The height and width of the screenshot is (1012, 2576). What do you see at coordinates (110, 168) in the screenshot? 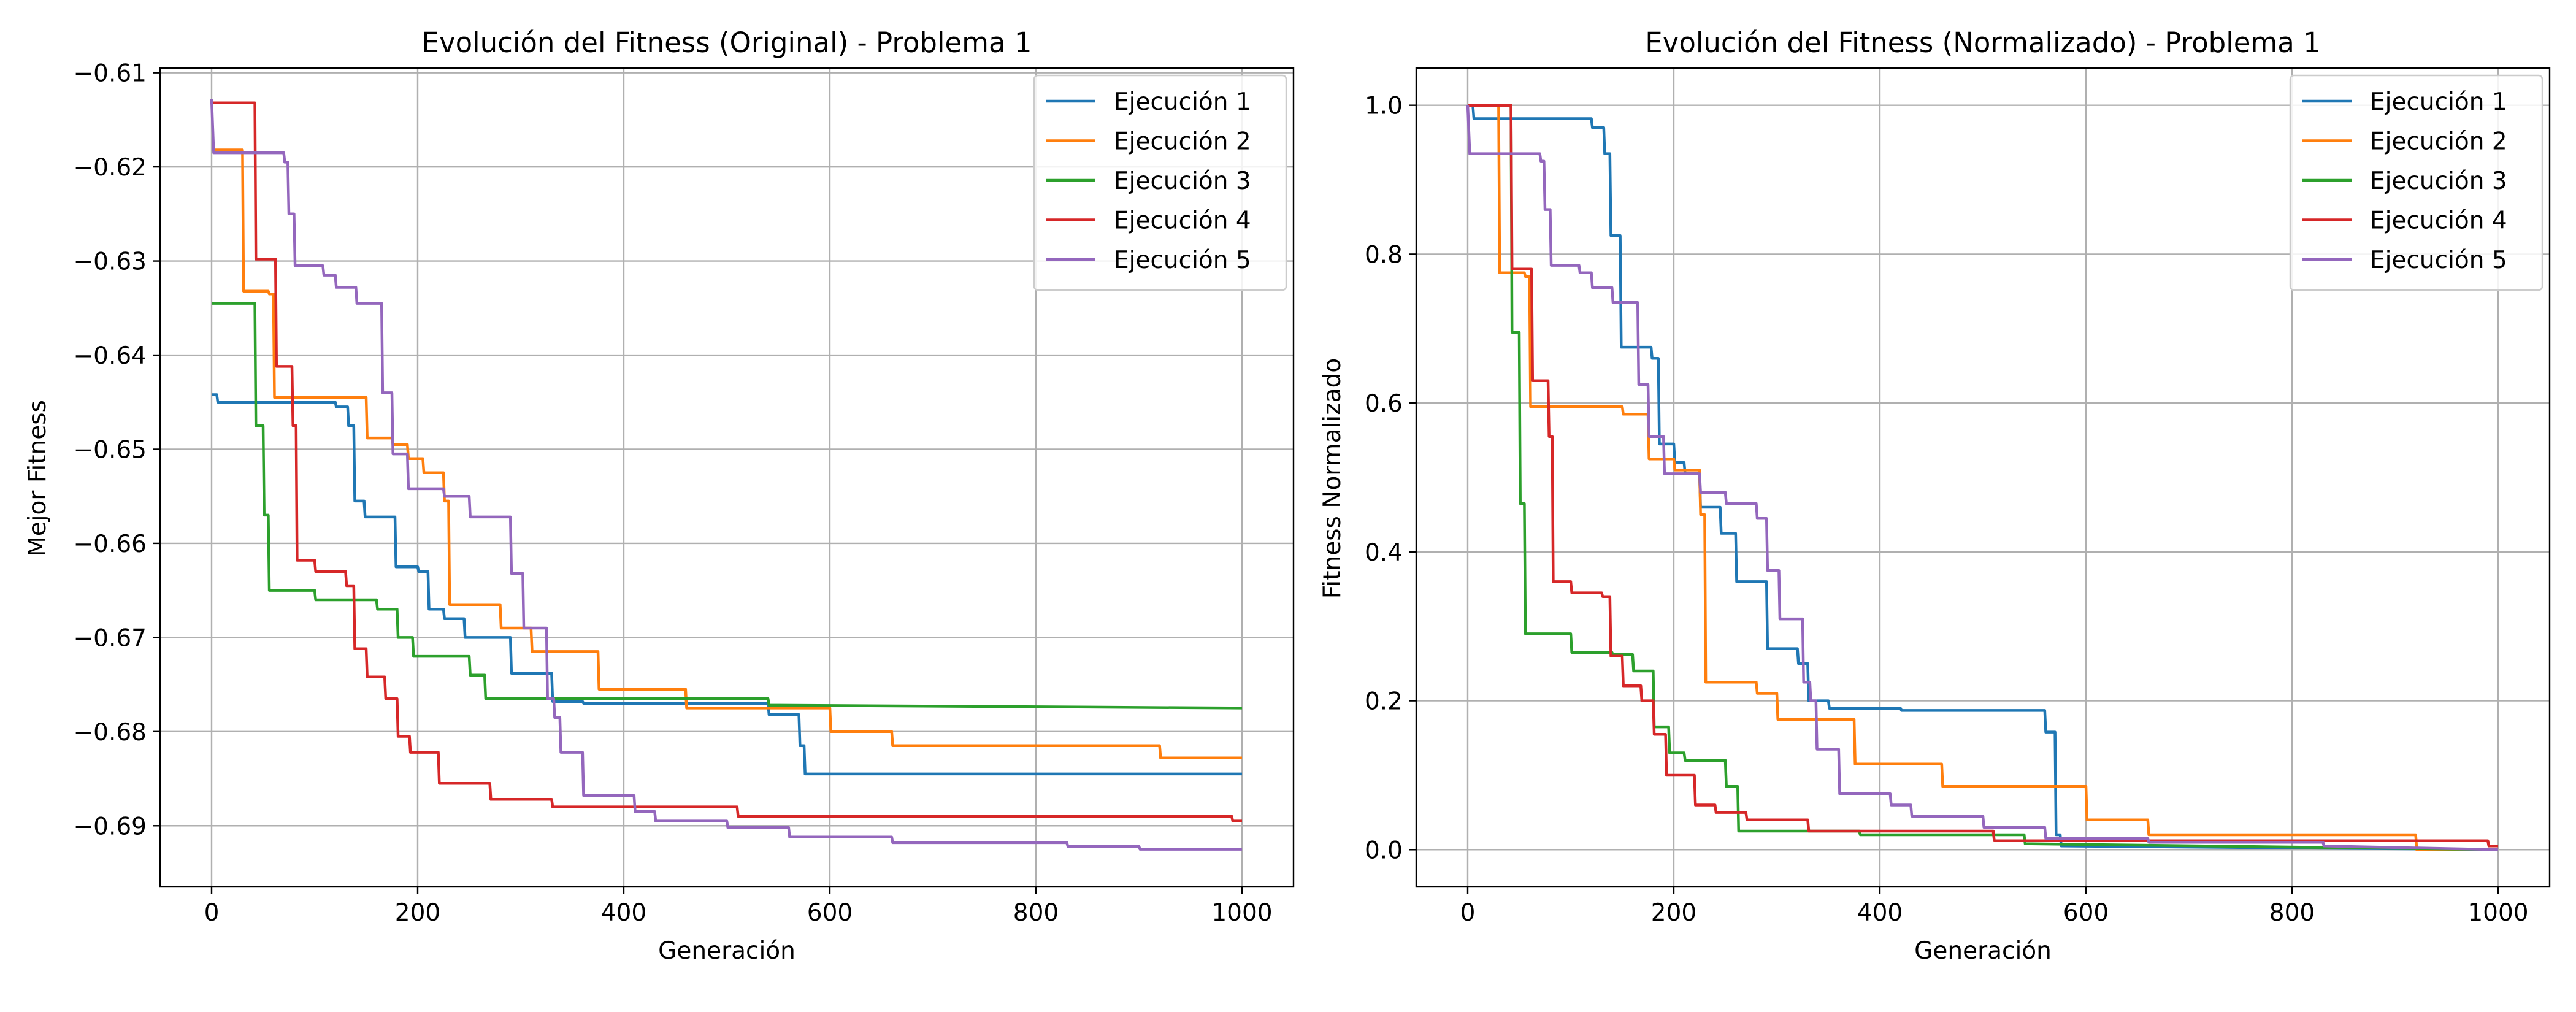
I see `y-tick-label: −0.62` at bounding box center [110, 168].